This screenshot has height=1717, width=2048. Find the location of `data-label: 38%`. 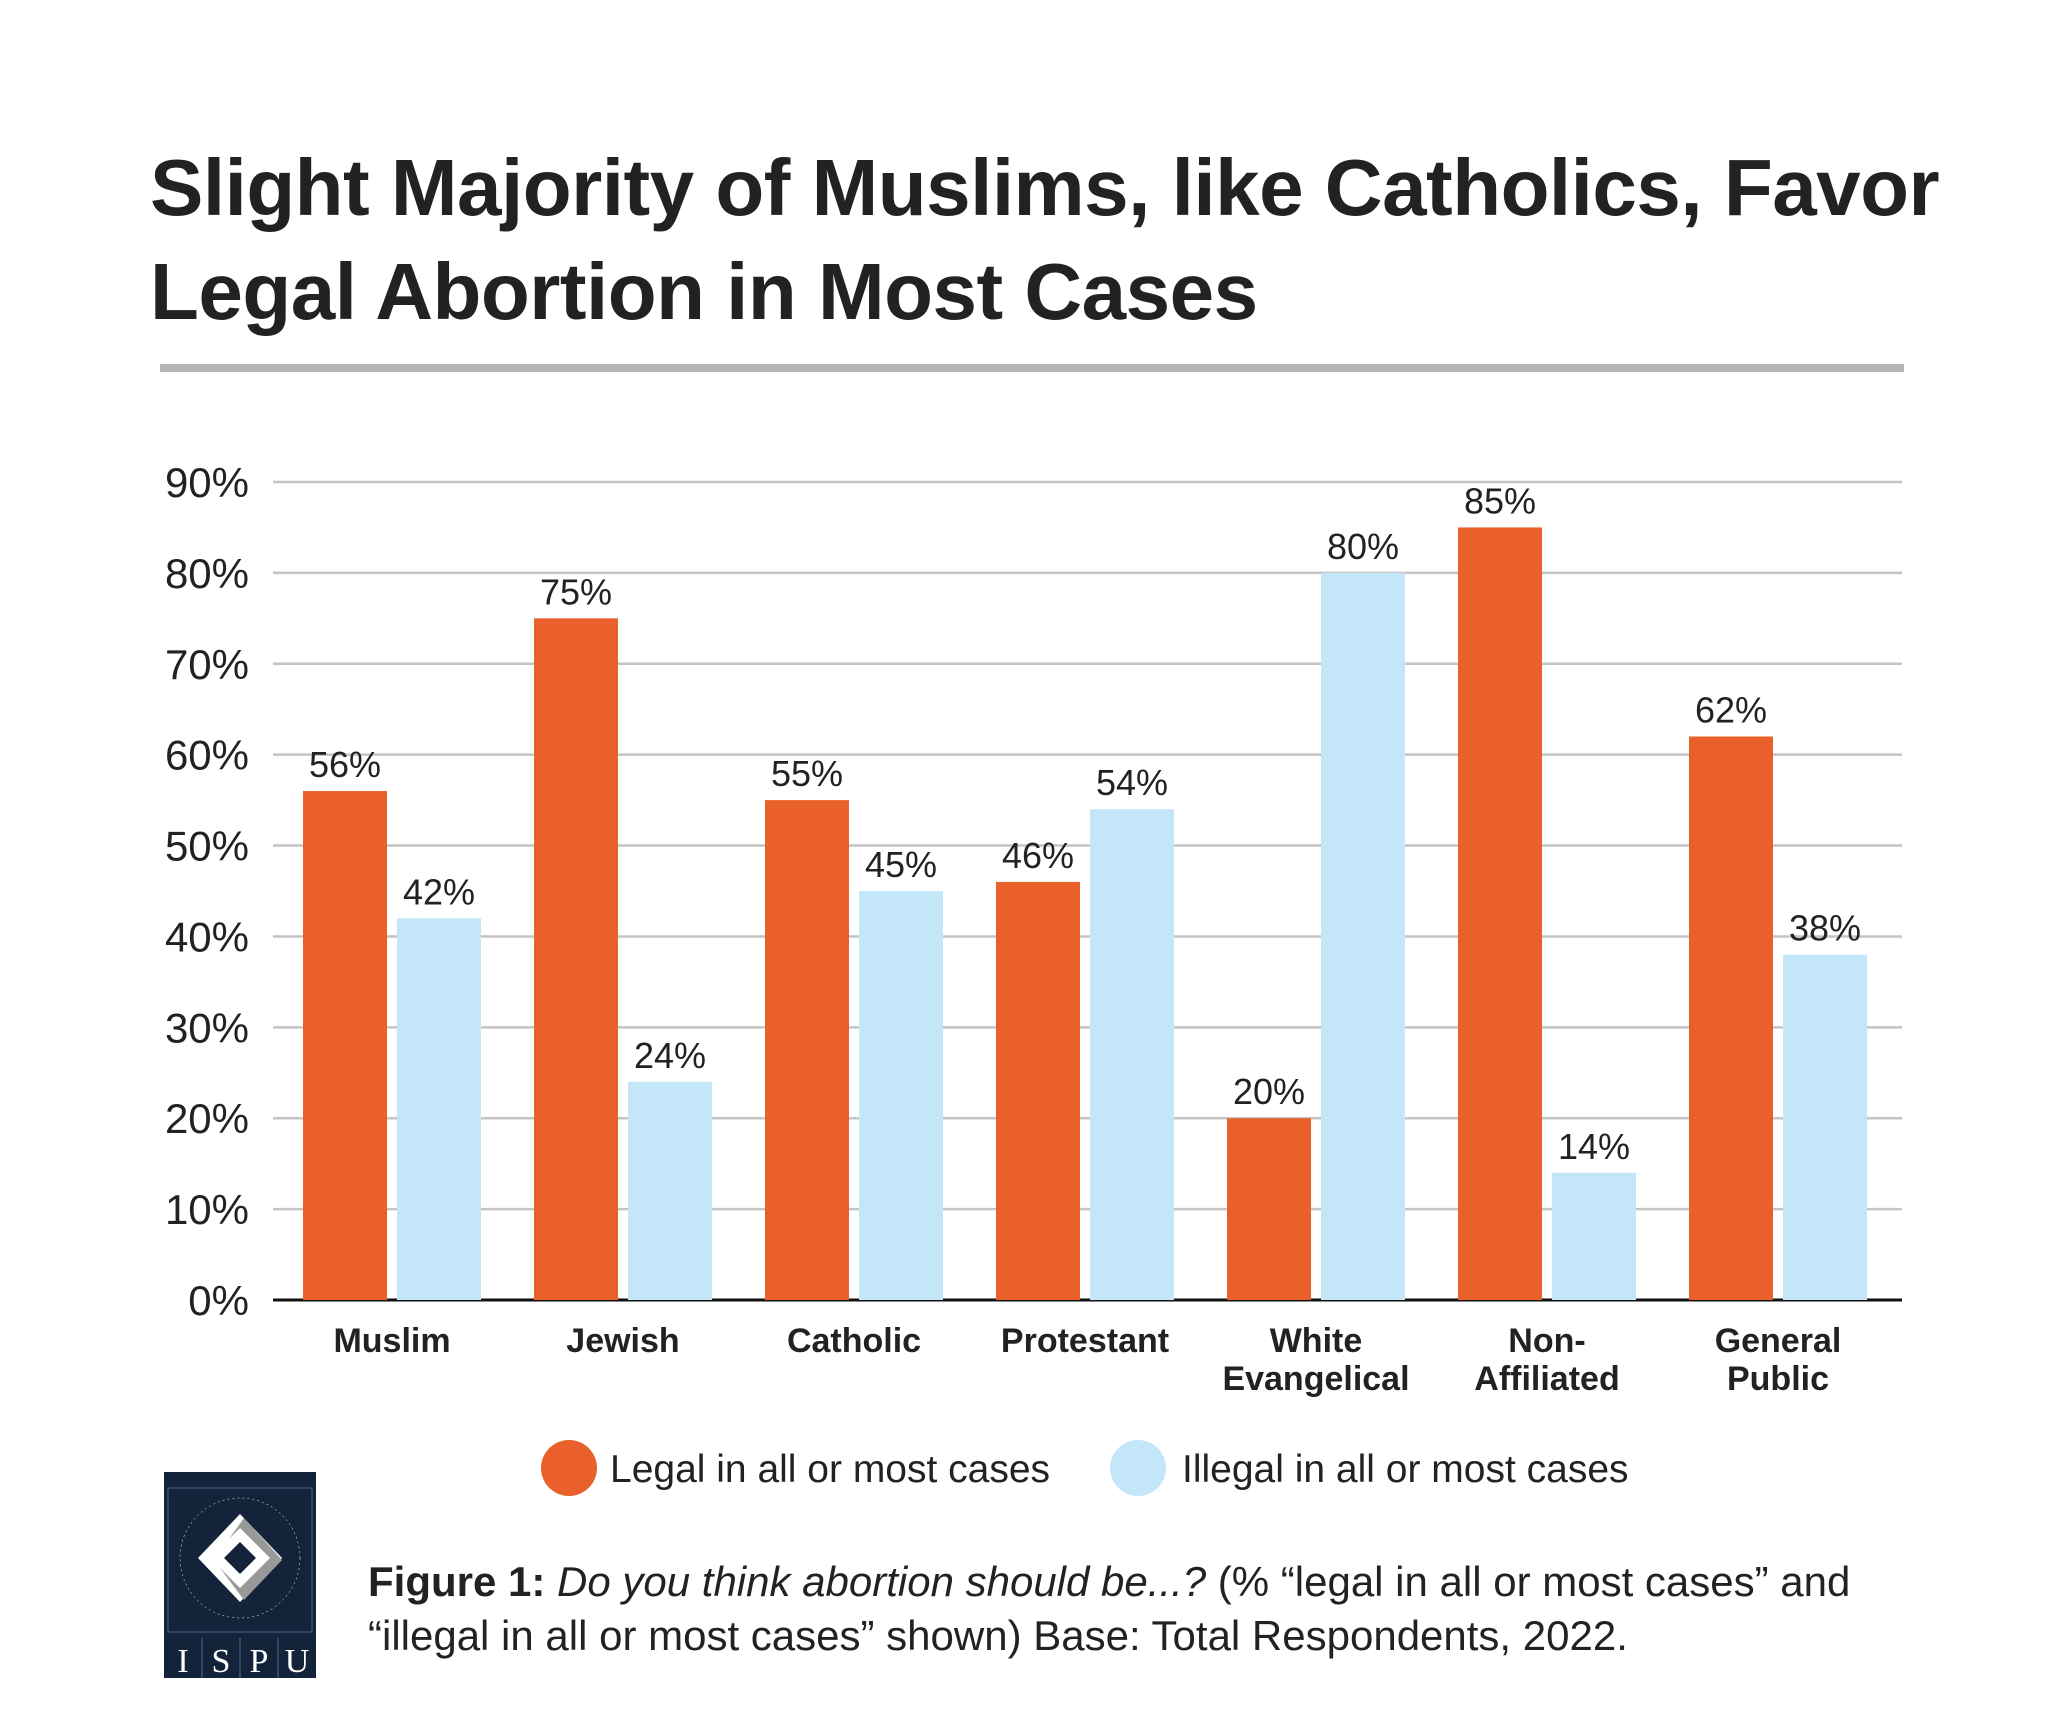

data-label: 38% is located at coordinates (1825, 928).